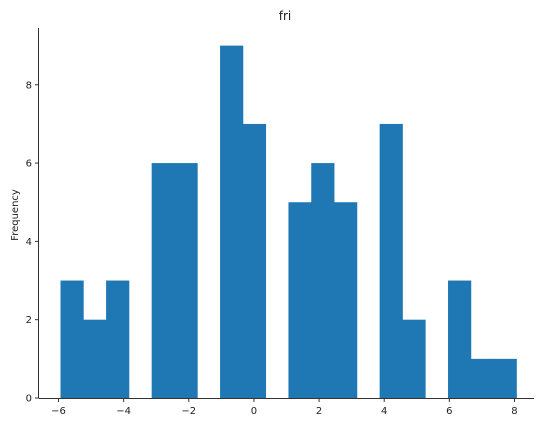  I want to click on y-axis: 0 2 4 6 8, so click(32, 216).